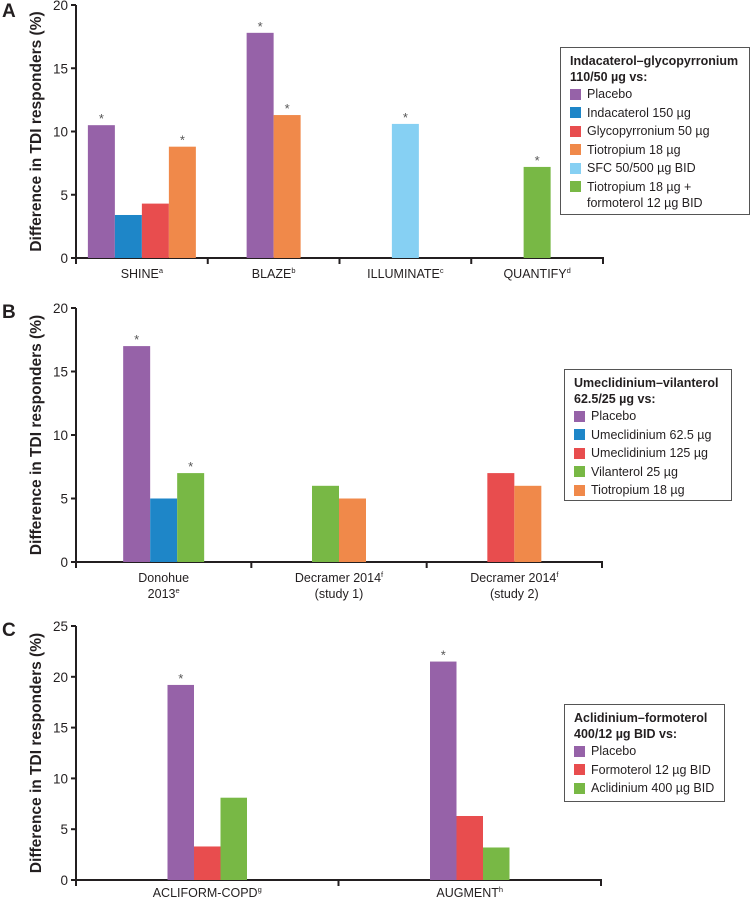  Describe the element at coordinates (537, 212) in the screenshot. I see `bar-a-3-tiotropium` at that location.